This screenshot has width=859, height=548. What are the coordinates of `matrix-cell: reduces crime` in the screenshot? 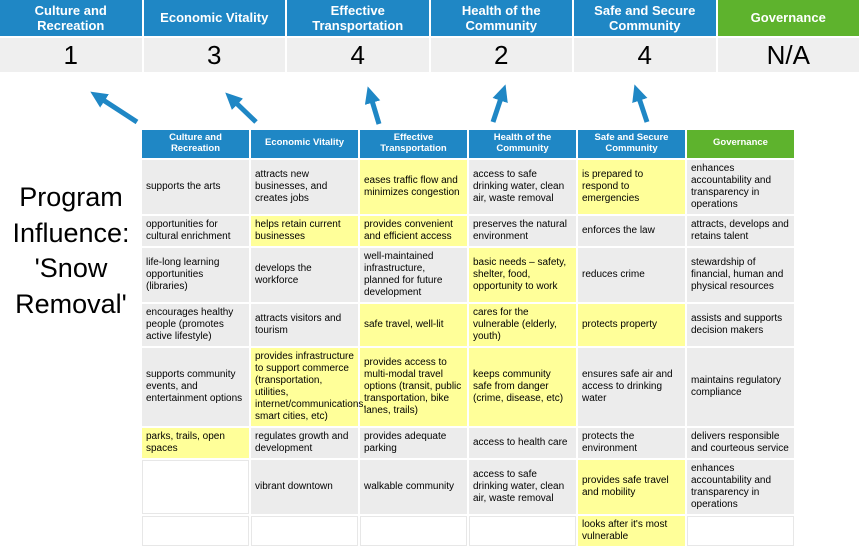 It's located at (631, 275).